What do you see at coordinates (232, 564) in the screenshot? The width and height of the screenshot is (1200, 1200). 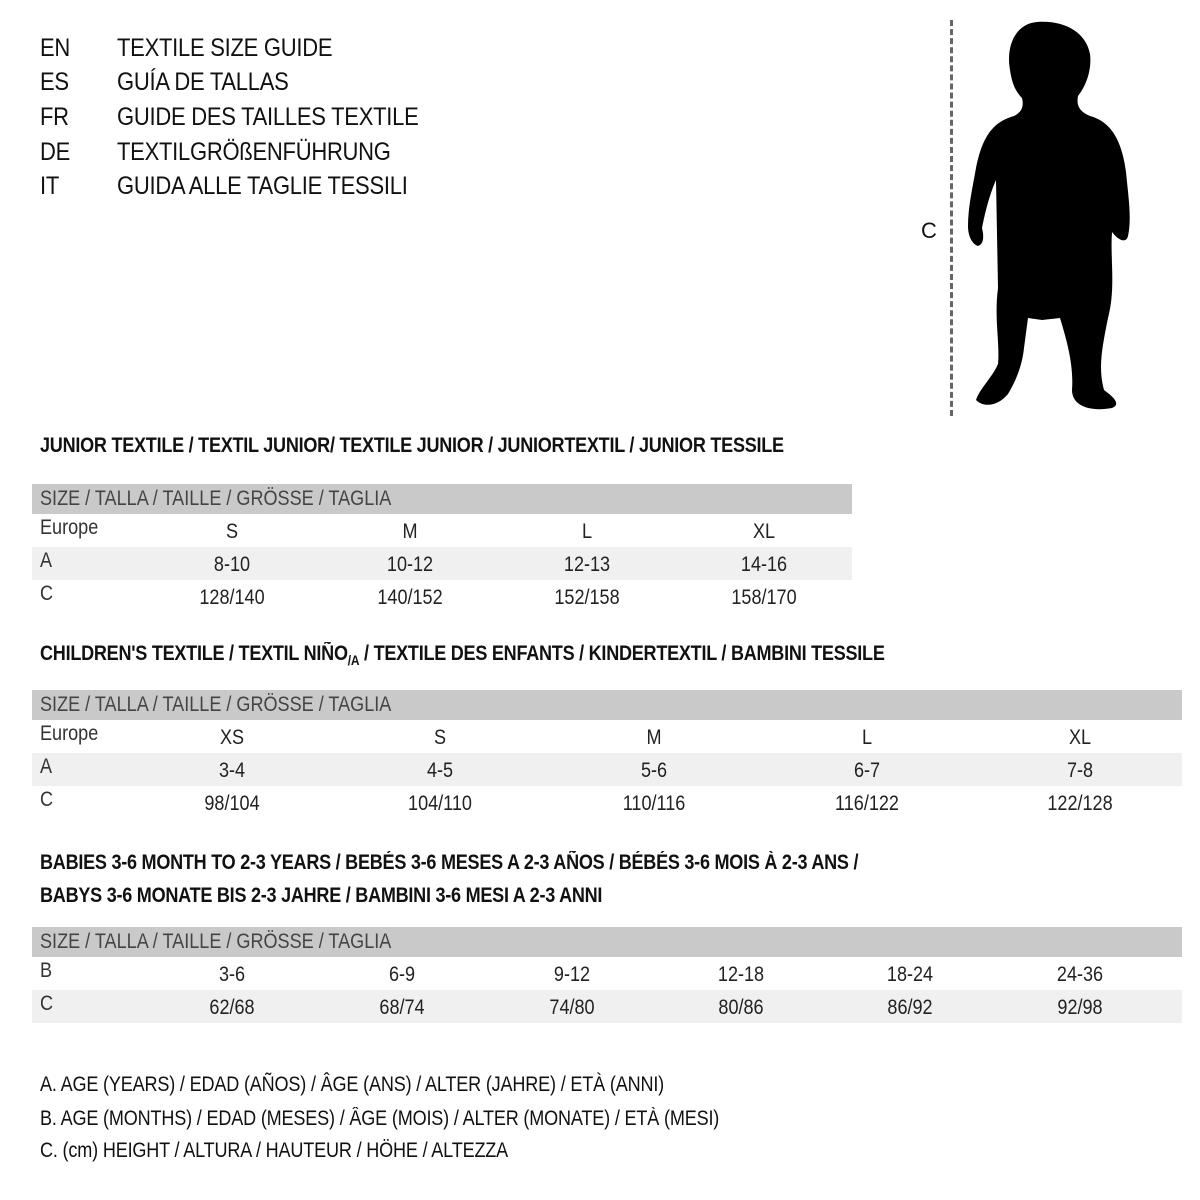 I see `table-cell: 8-10` at bounding box center [232, 564].